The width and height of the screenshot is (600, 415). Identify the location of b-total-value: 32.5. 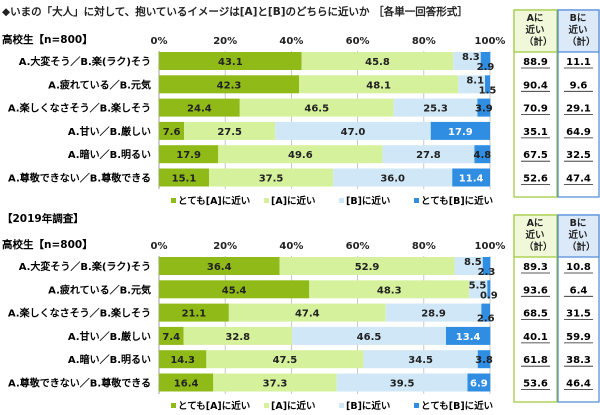
(578, 155).